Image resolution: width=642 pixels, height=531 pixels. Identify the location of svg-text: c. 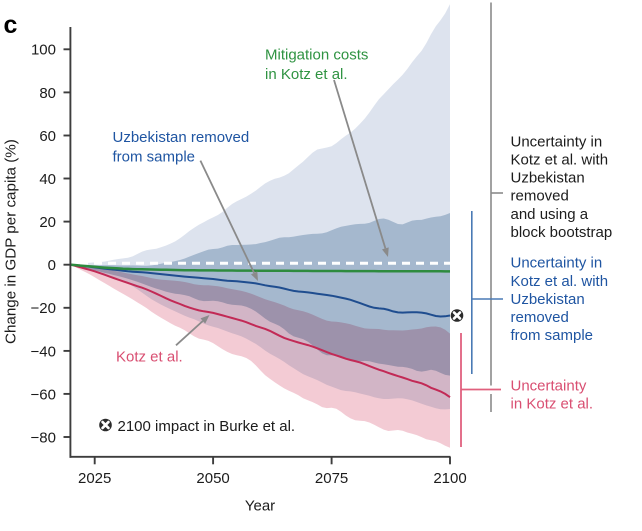
(11, 25).